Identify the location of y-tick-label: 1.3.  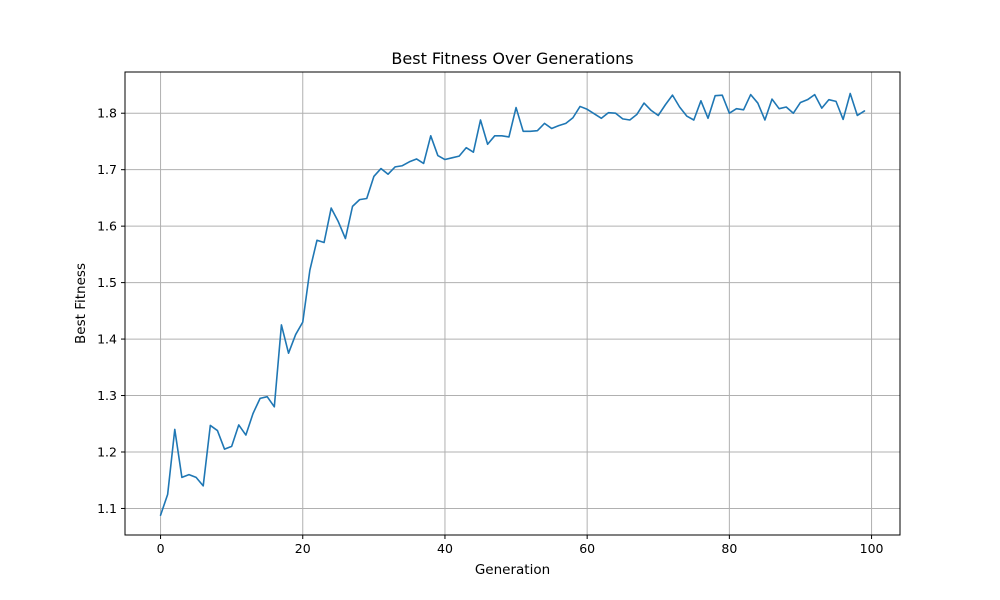
(107, 395).